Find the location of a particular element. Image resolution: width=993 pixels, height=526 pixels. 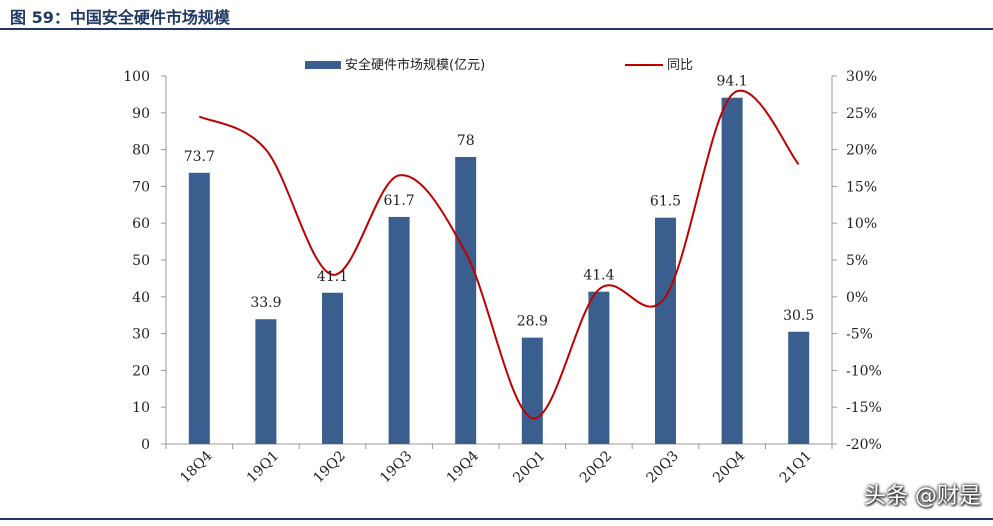

bar-data-label: 41.1 is located at coordinates (332, 277).